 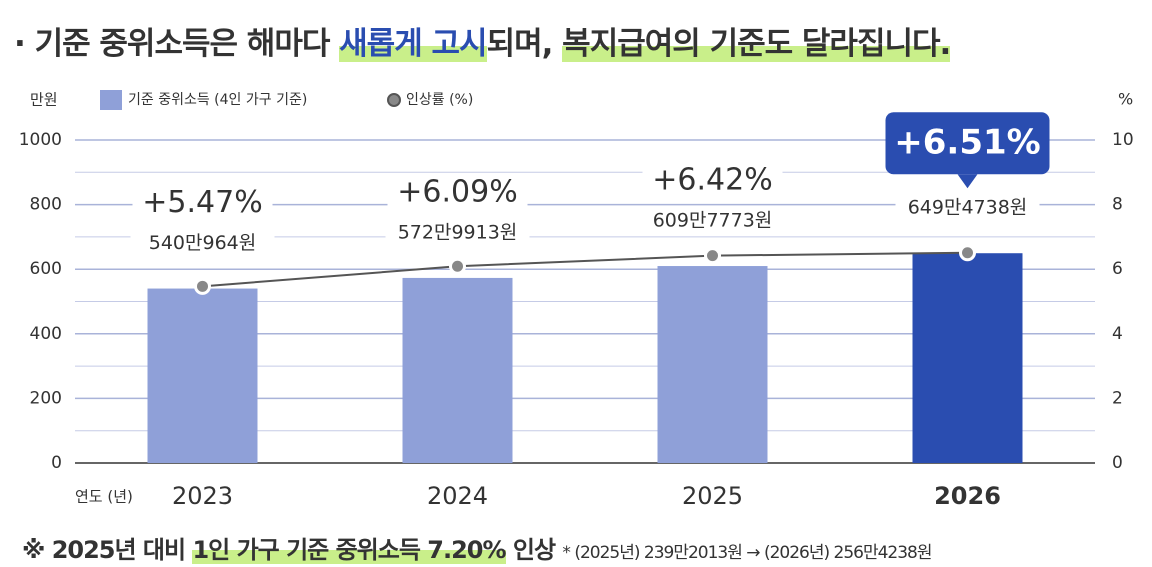 What do you see at coordinates (349, 550) in the screenshot?
I see `footnote-highlight: 1인 가구 기준 중위소득 7.20%` at bounding box center [349, 550].